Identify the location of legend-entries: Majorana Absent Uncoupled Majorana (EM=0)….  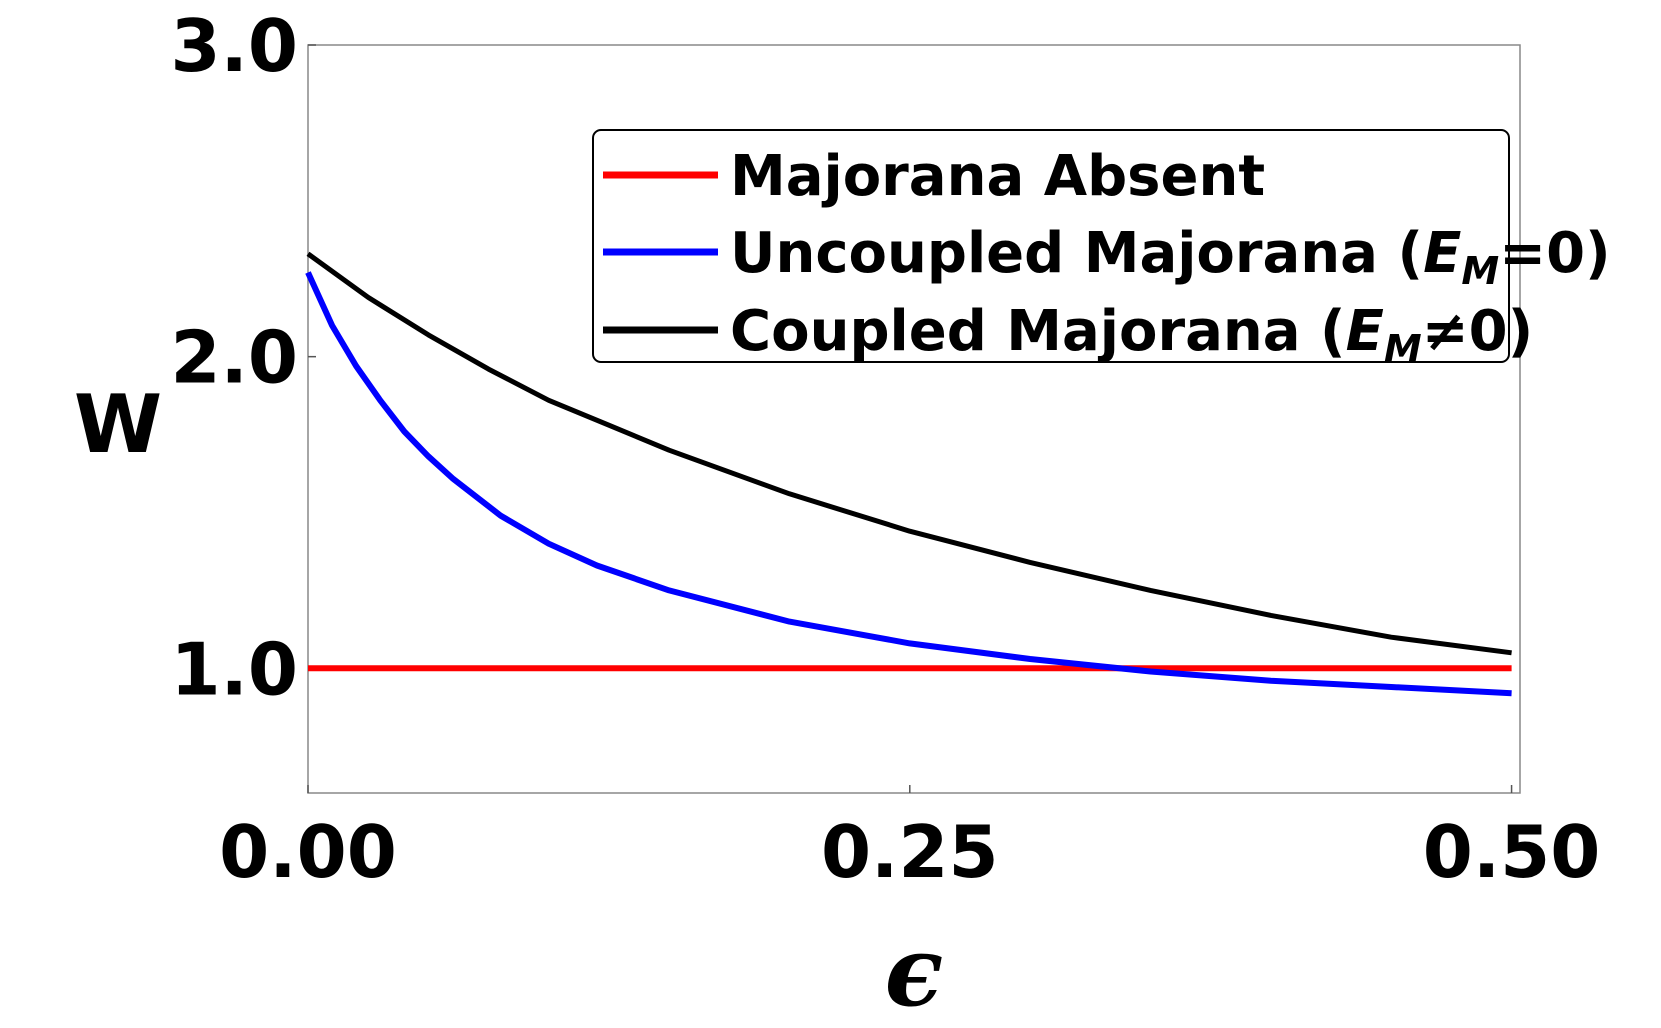
(1107, 257).